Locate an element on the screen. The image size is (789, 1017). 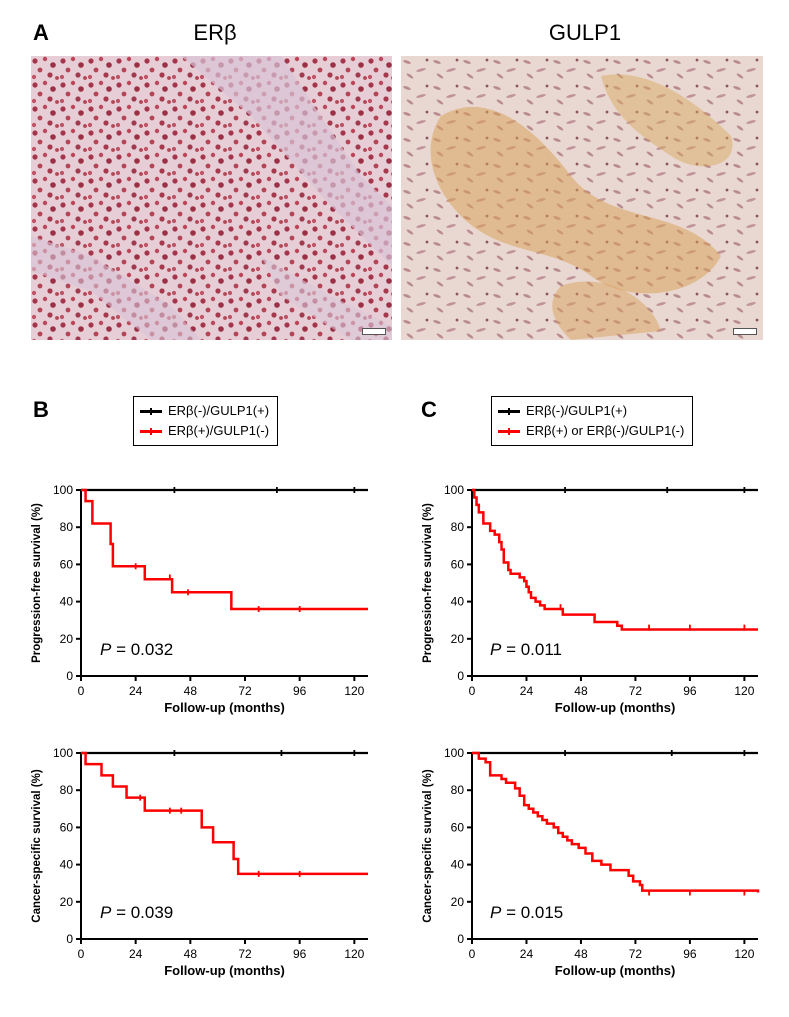
p-value-label: P = 0.015 is located at coordinates (526, 912).